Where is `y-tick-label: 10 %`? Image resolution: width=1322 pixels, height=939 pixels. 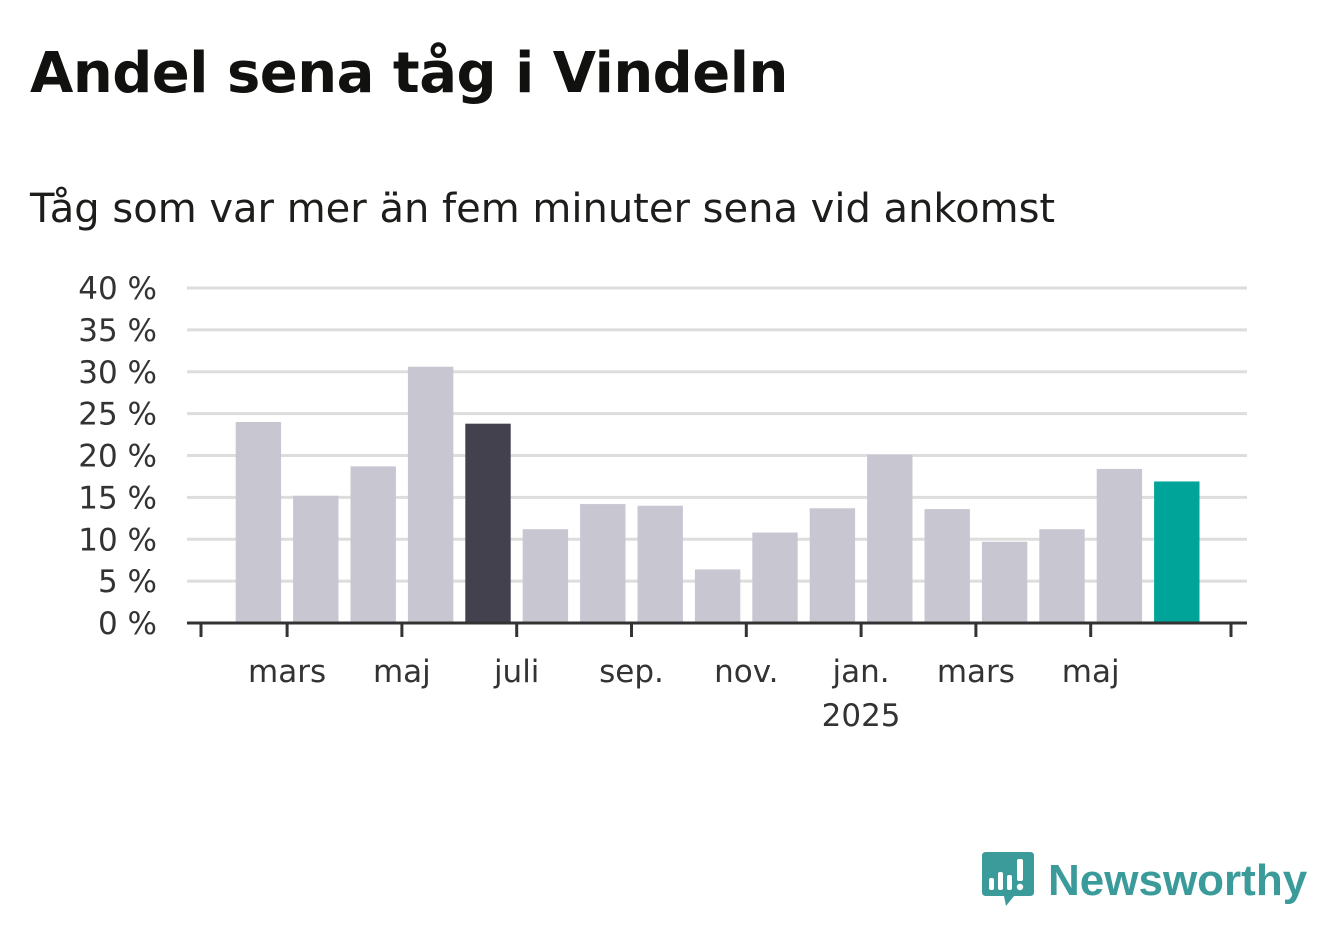
y-tick-label: 10 % is located at coordinates (117, 540).